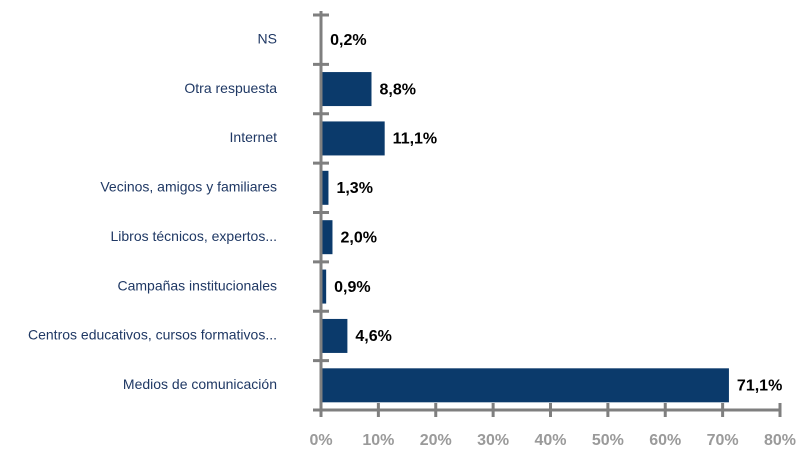 This screenshot has width=804, height=465. What do you see at coordinates (665, 440) in the screenshot?
I see `x-tick-label: 60%` at bounding box center [665, 440].